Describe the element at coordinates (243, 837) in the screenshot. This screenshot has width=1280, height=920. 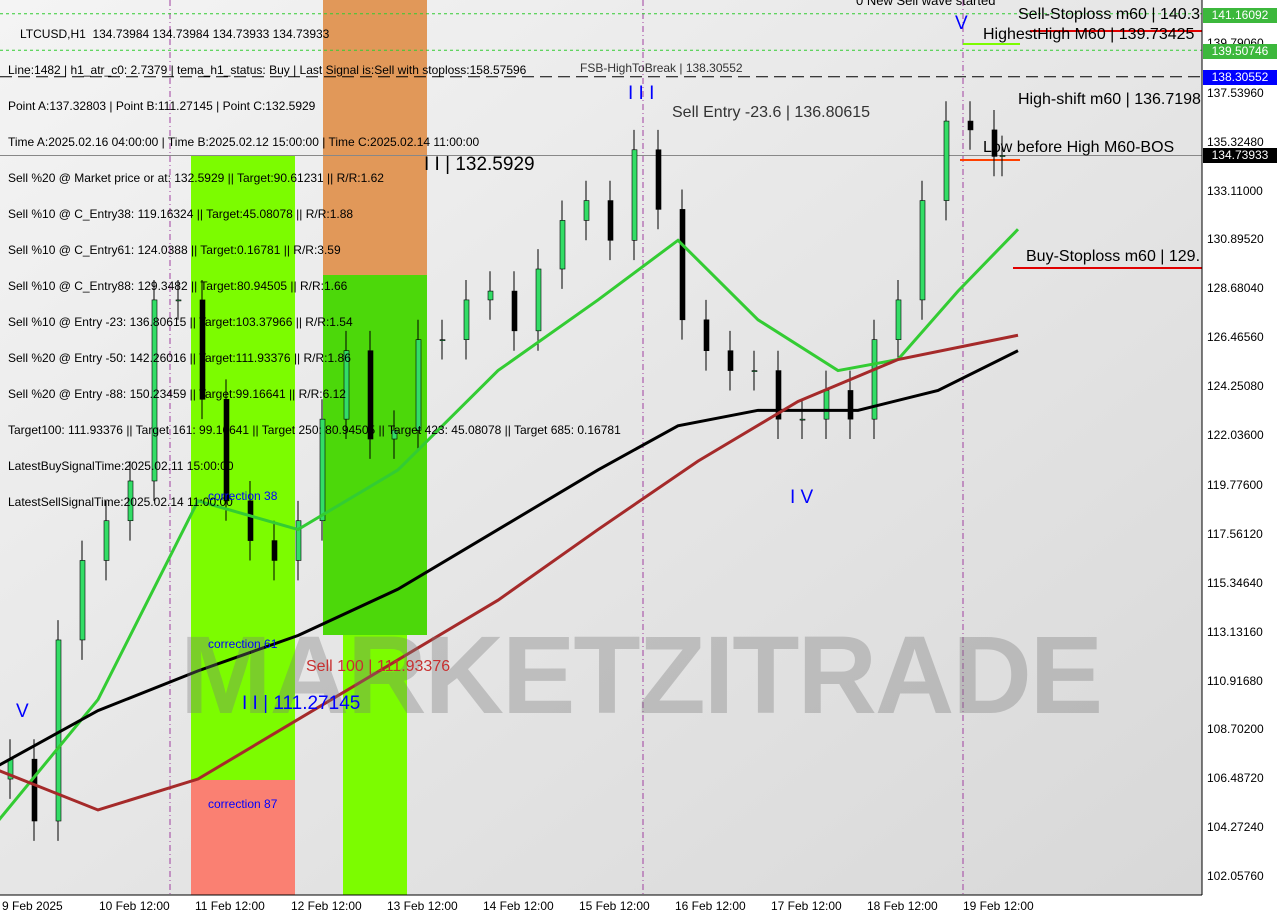
I see `correction-zone` at that location.